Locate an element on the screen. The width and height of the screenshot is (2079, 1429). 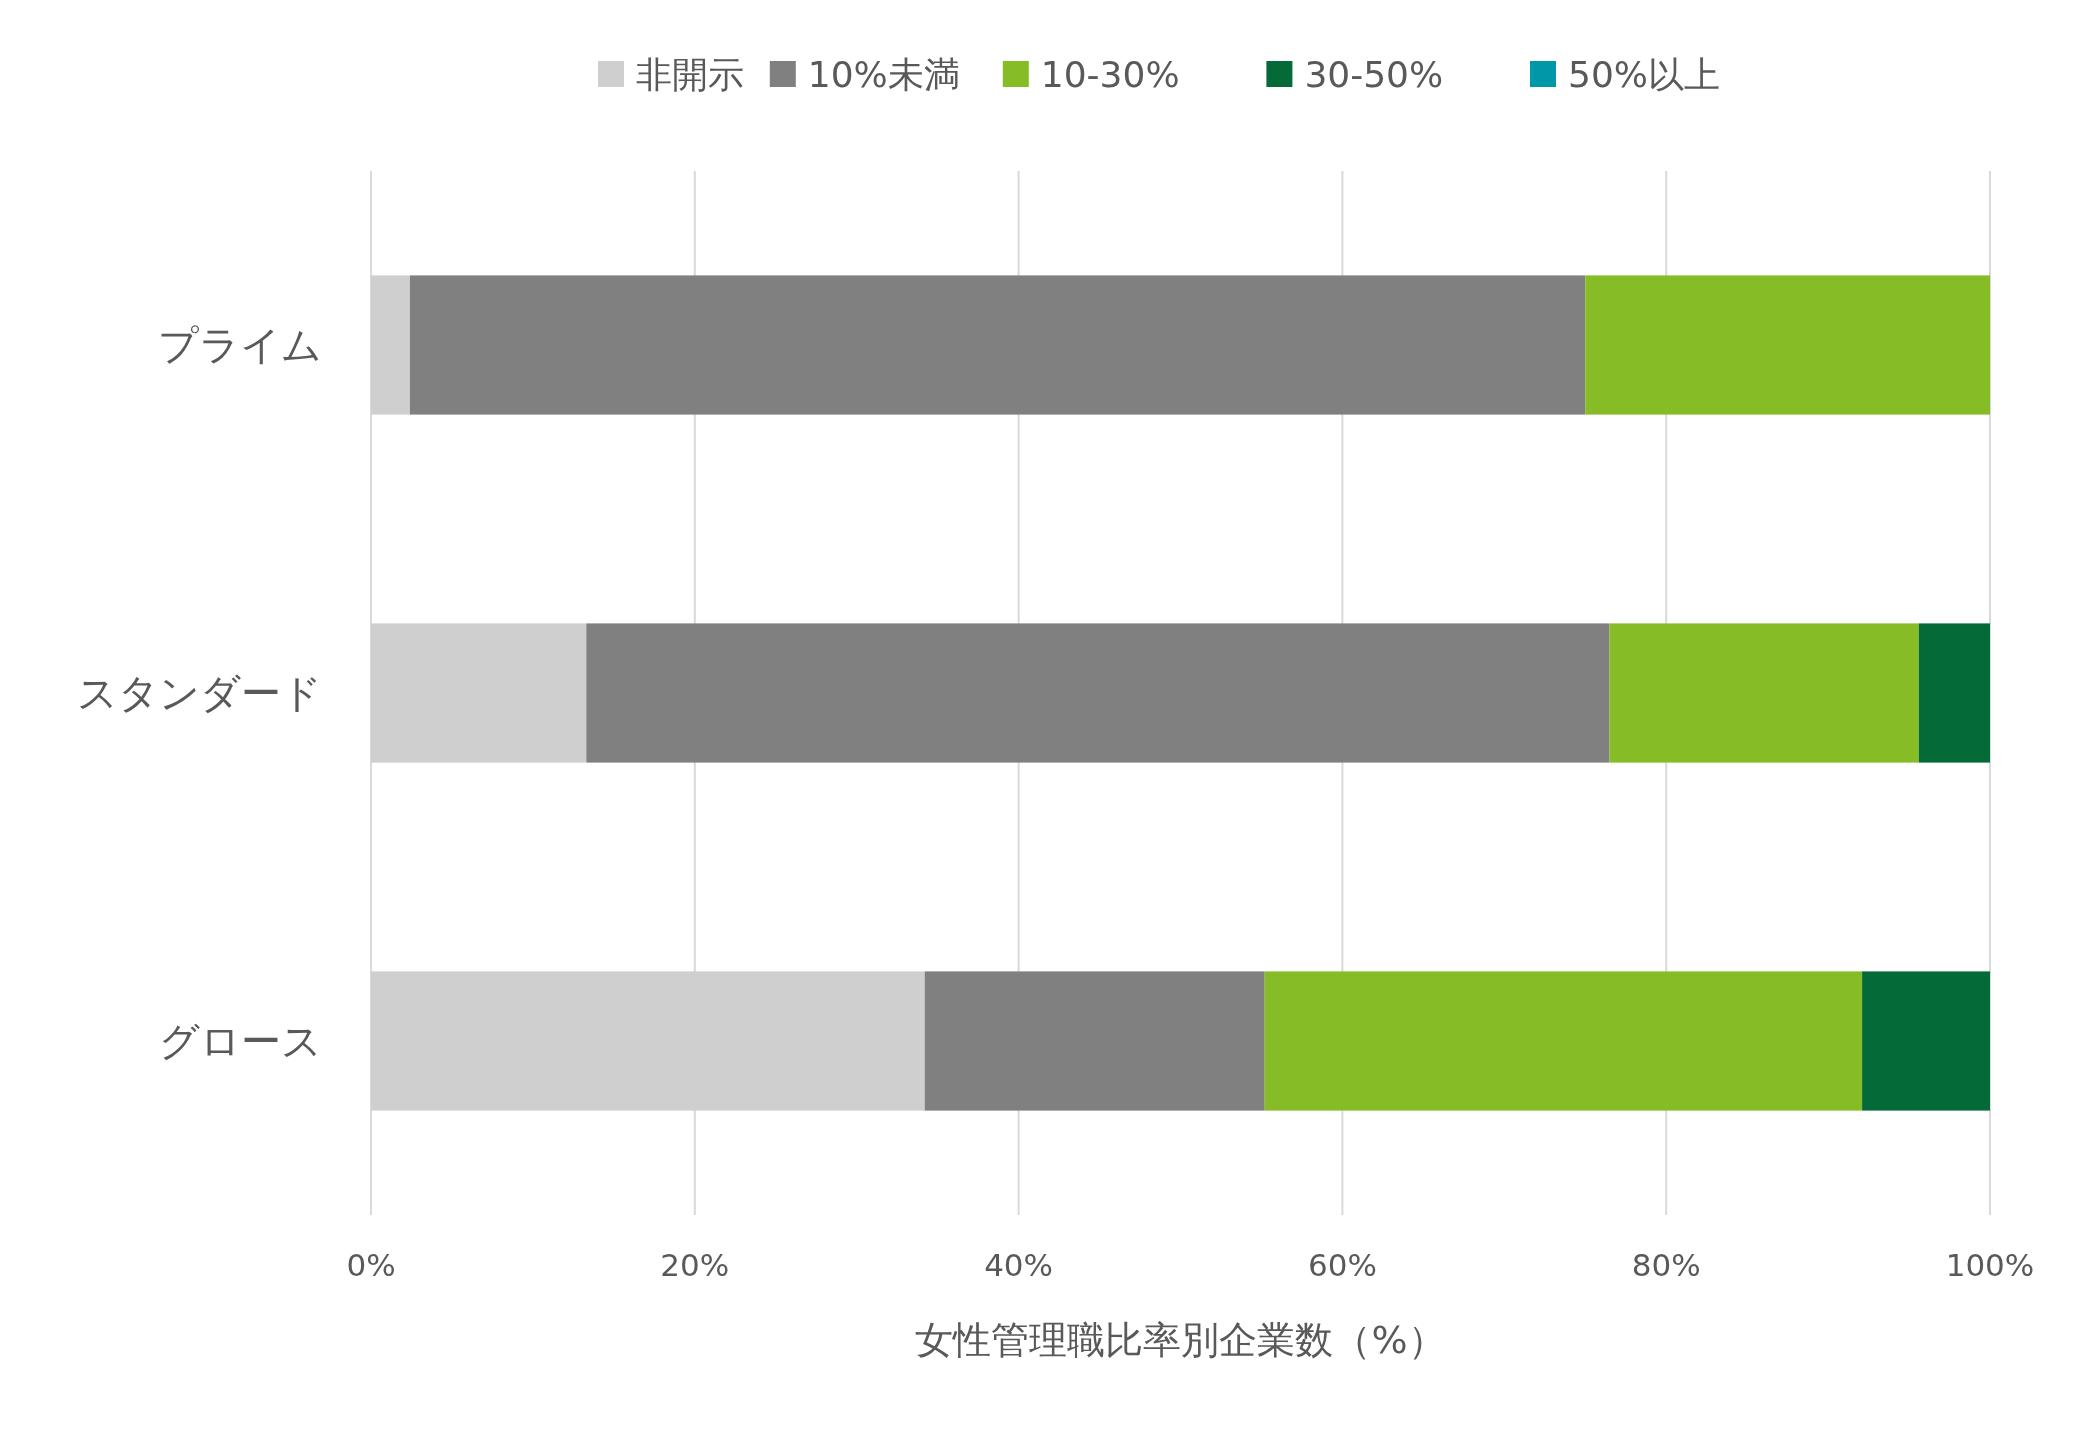
legend-label: 50%以上 is located at coordinates (1644, 74).